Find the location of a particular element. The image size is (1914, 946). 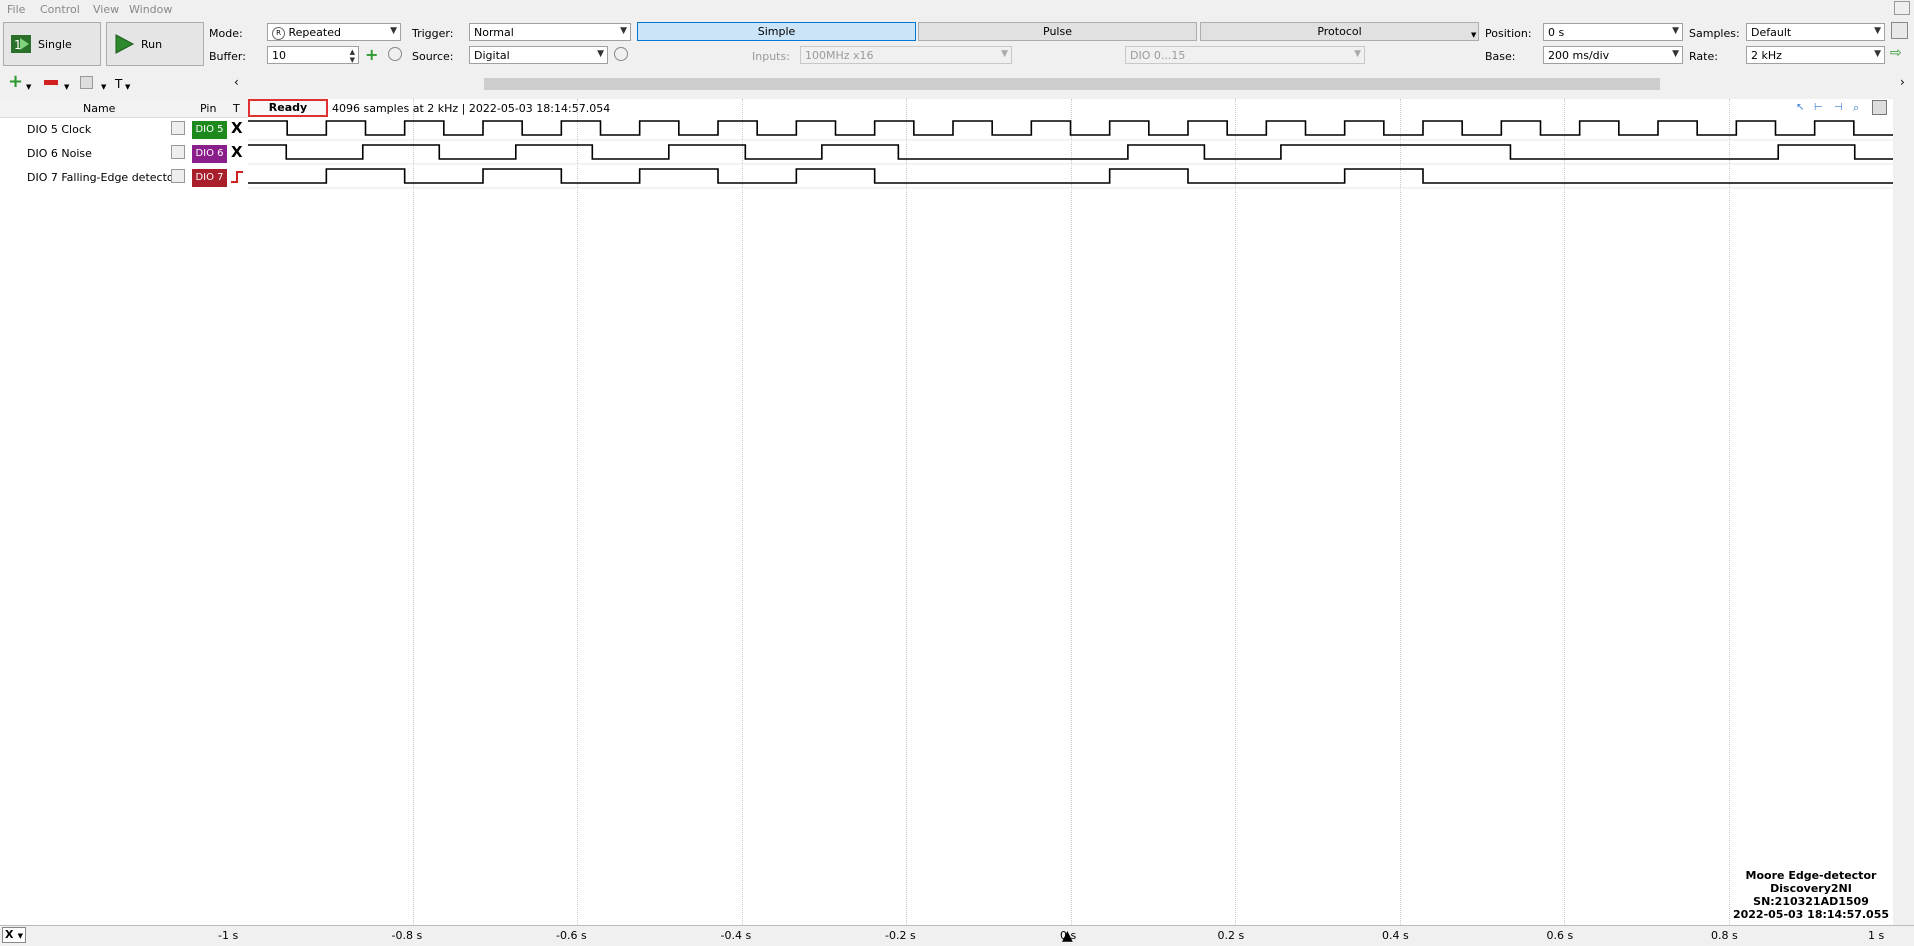

x-axis-select: X ▼ is located at coordinates (14, 935).